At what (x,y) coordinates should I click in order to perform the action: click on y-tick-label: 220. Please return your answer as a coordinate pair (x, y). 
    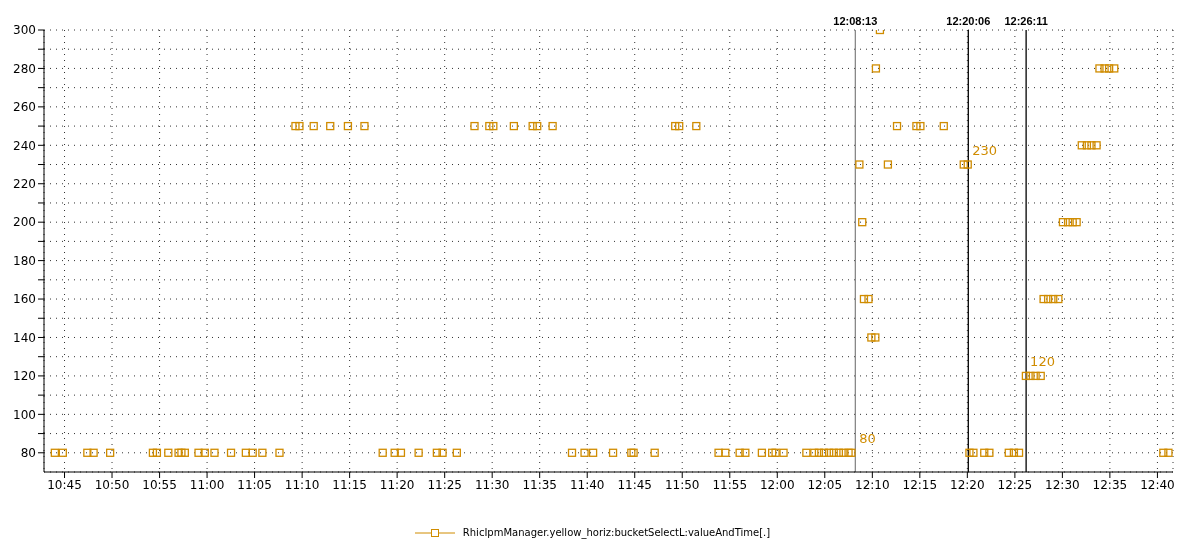
    Looking at the image, I should click on (24, 184).